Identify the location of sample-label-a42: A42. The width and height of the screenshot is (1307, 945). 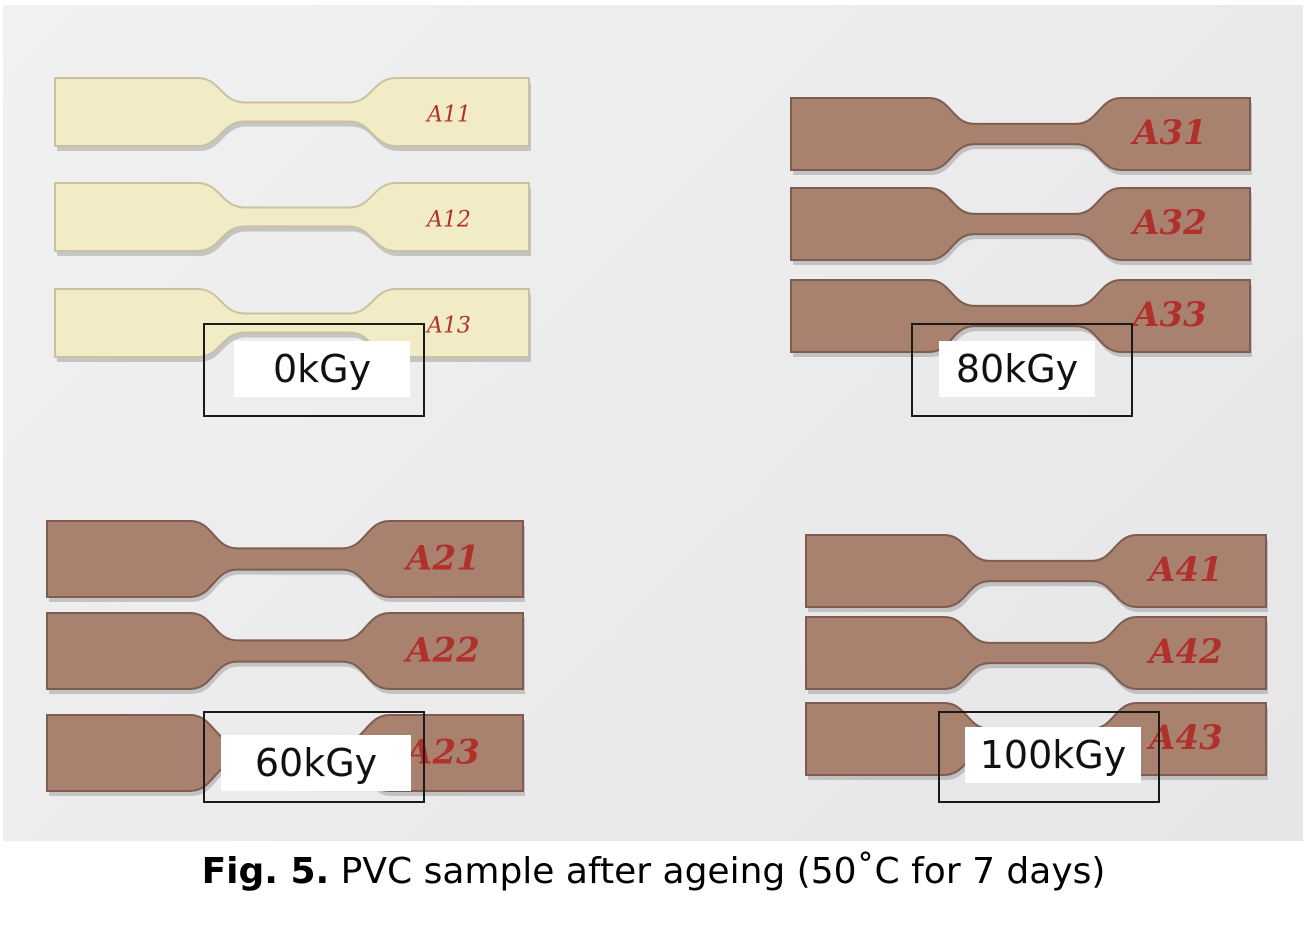
(1184, 652).